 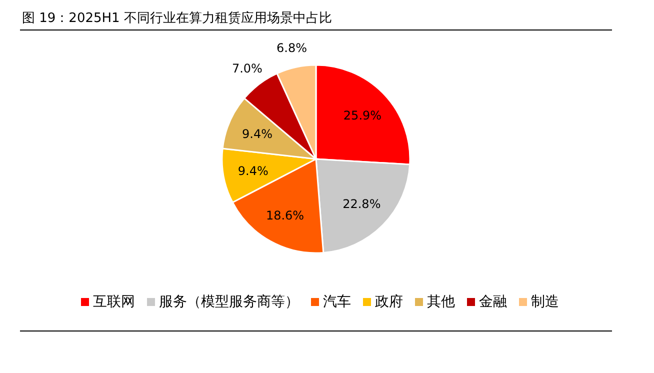 What do you see at coordinates (441, 302) in the screenshot?
I see `legend-label: 其他` at bounding box center [441, 302].